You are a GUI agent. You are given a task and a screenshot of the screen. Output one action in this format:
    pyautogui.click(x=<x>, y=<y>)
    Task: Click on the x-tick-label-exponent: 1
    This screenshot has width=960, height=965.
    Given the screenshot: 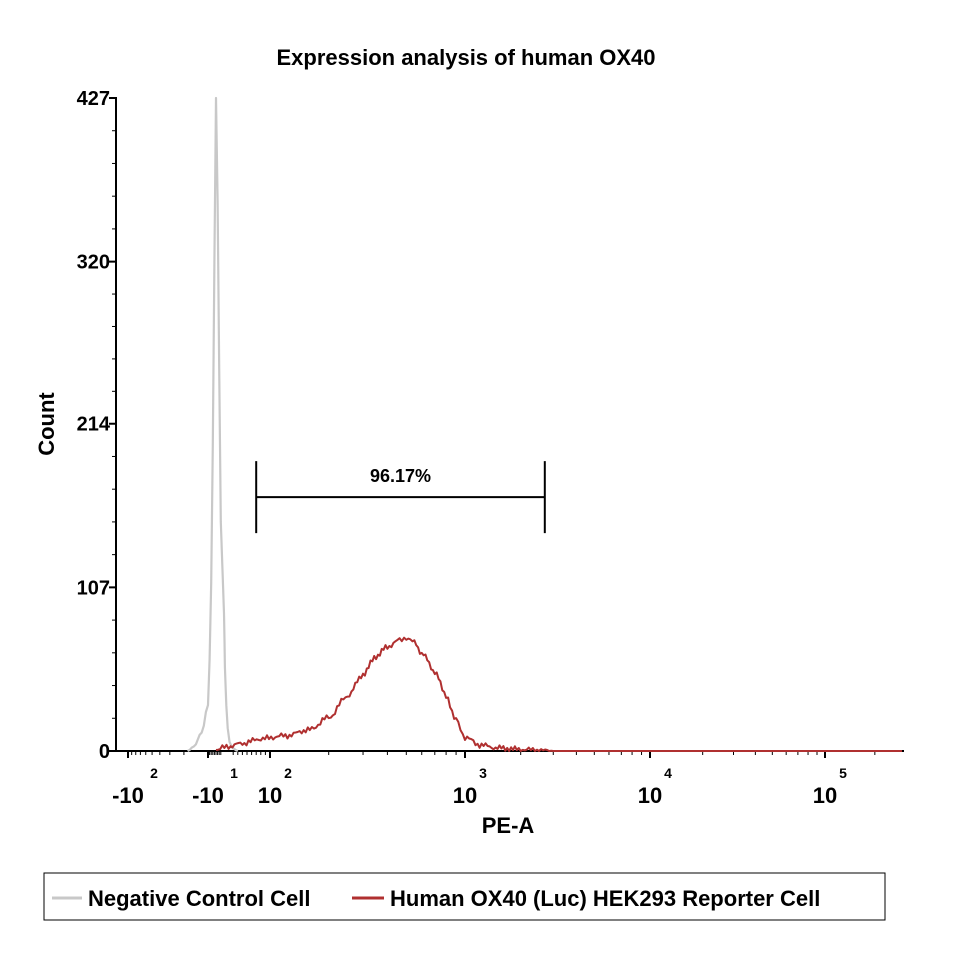 What is the action you would take?
    pyautogui.click(x=234, y=773)
    